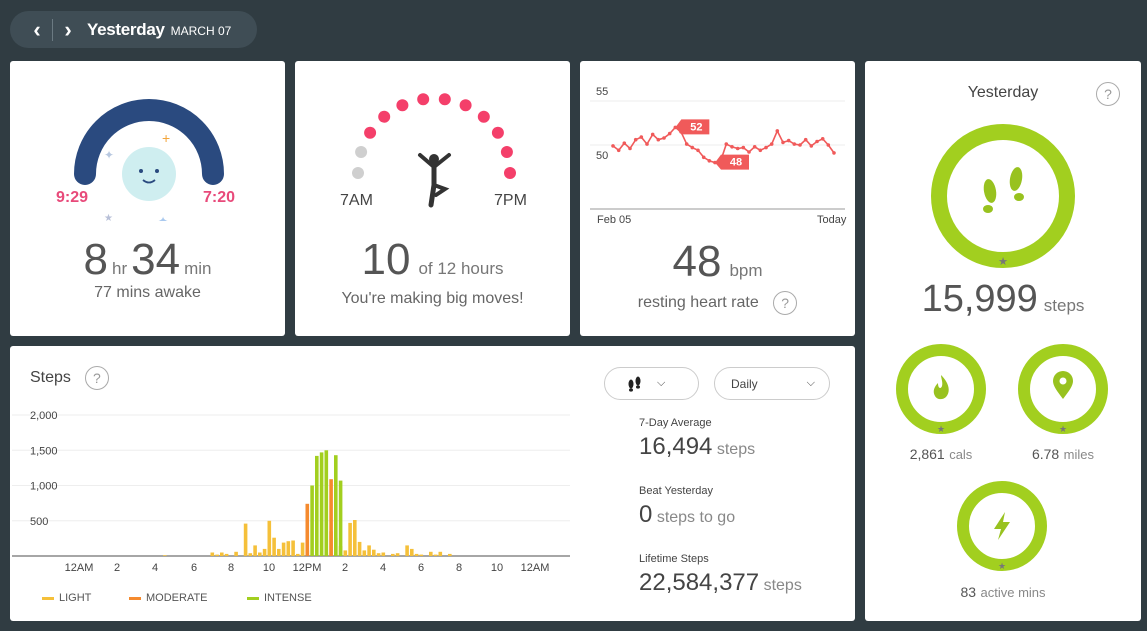 This screenshot has width=1147, height=631. What do you see at coordinates (772, 383) in the screenshot?
I see `period-dropdown: Daily ⌵` at bounding box center [772, 383].